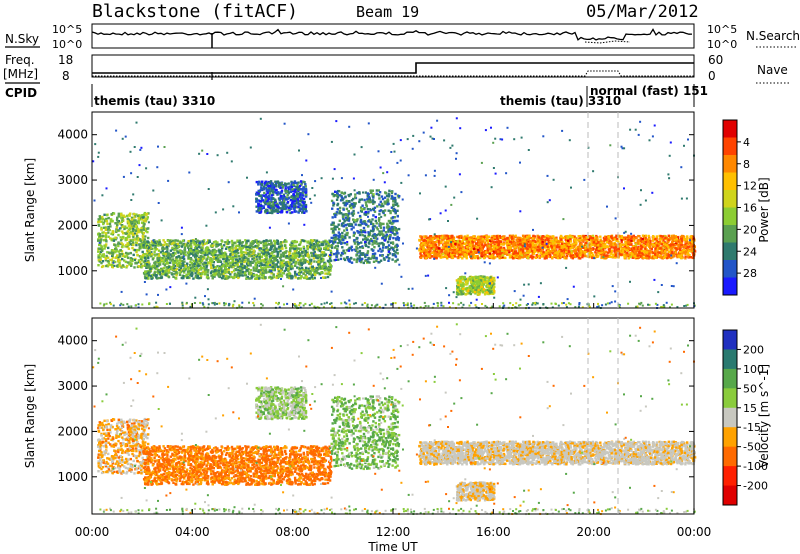  I want to click on cpid-segment-1: themis (tau) 3310, so click(154, 101).